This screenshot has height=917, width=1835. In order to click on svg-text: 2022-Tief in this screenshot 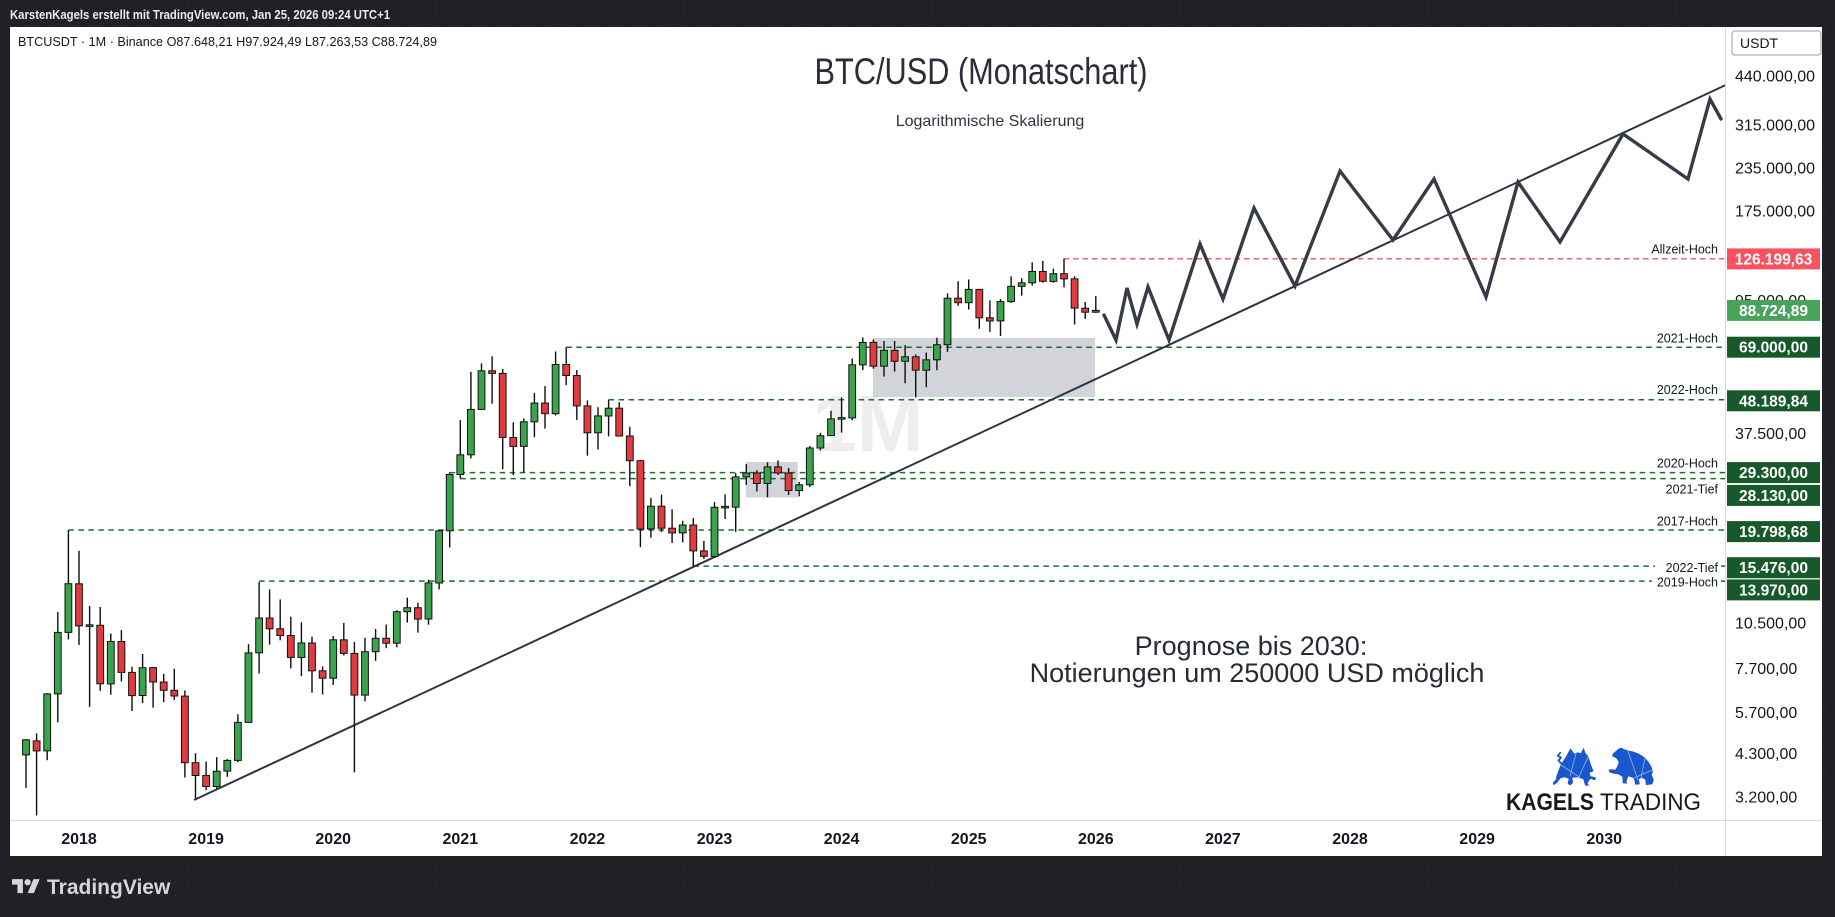, I will do `click(1692, 568)`.